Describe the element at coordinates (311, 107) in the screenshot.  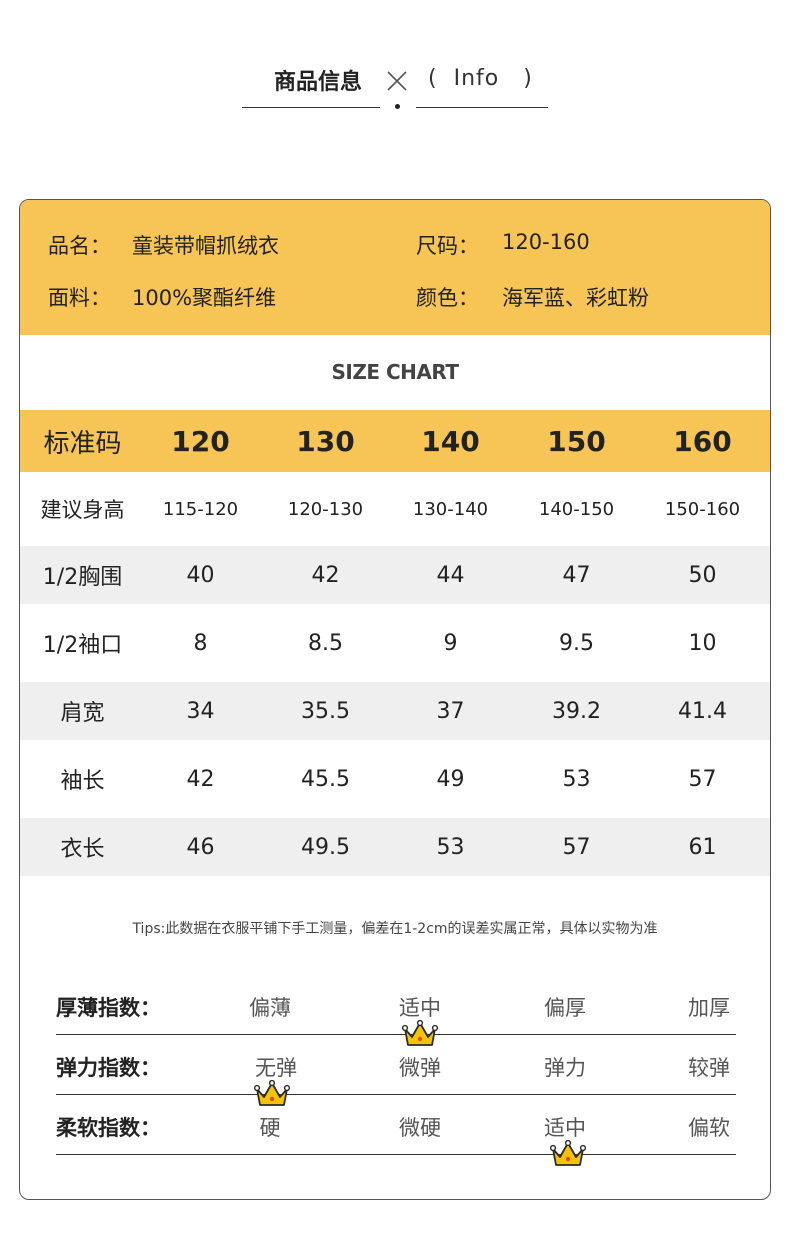
I see `header-underline-left` at that location.